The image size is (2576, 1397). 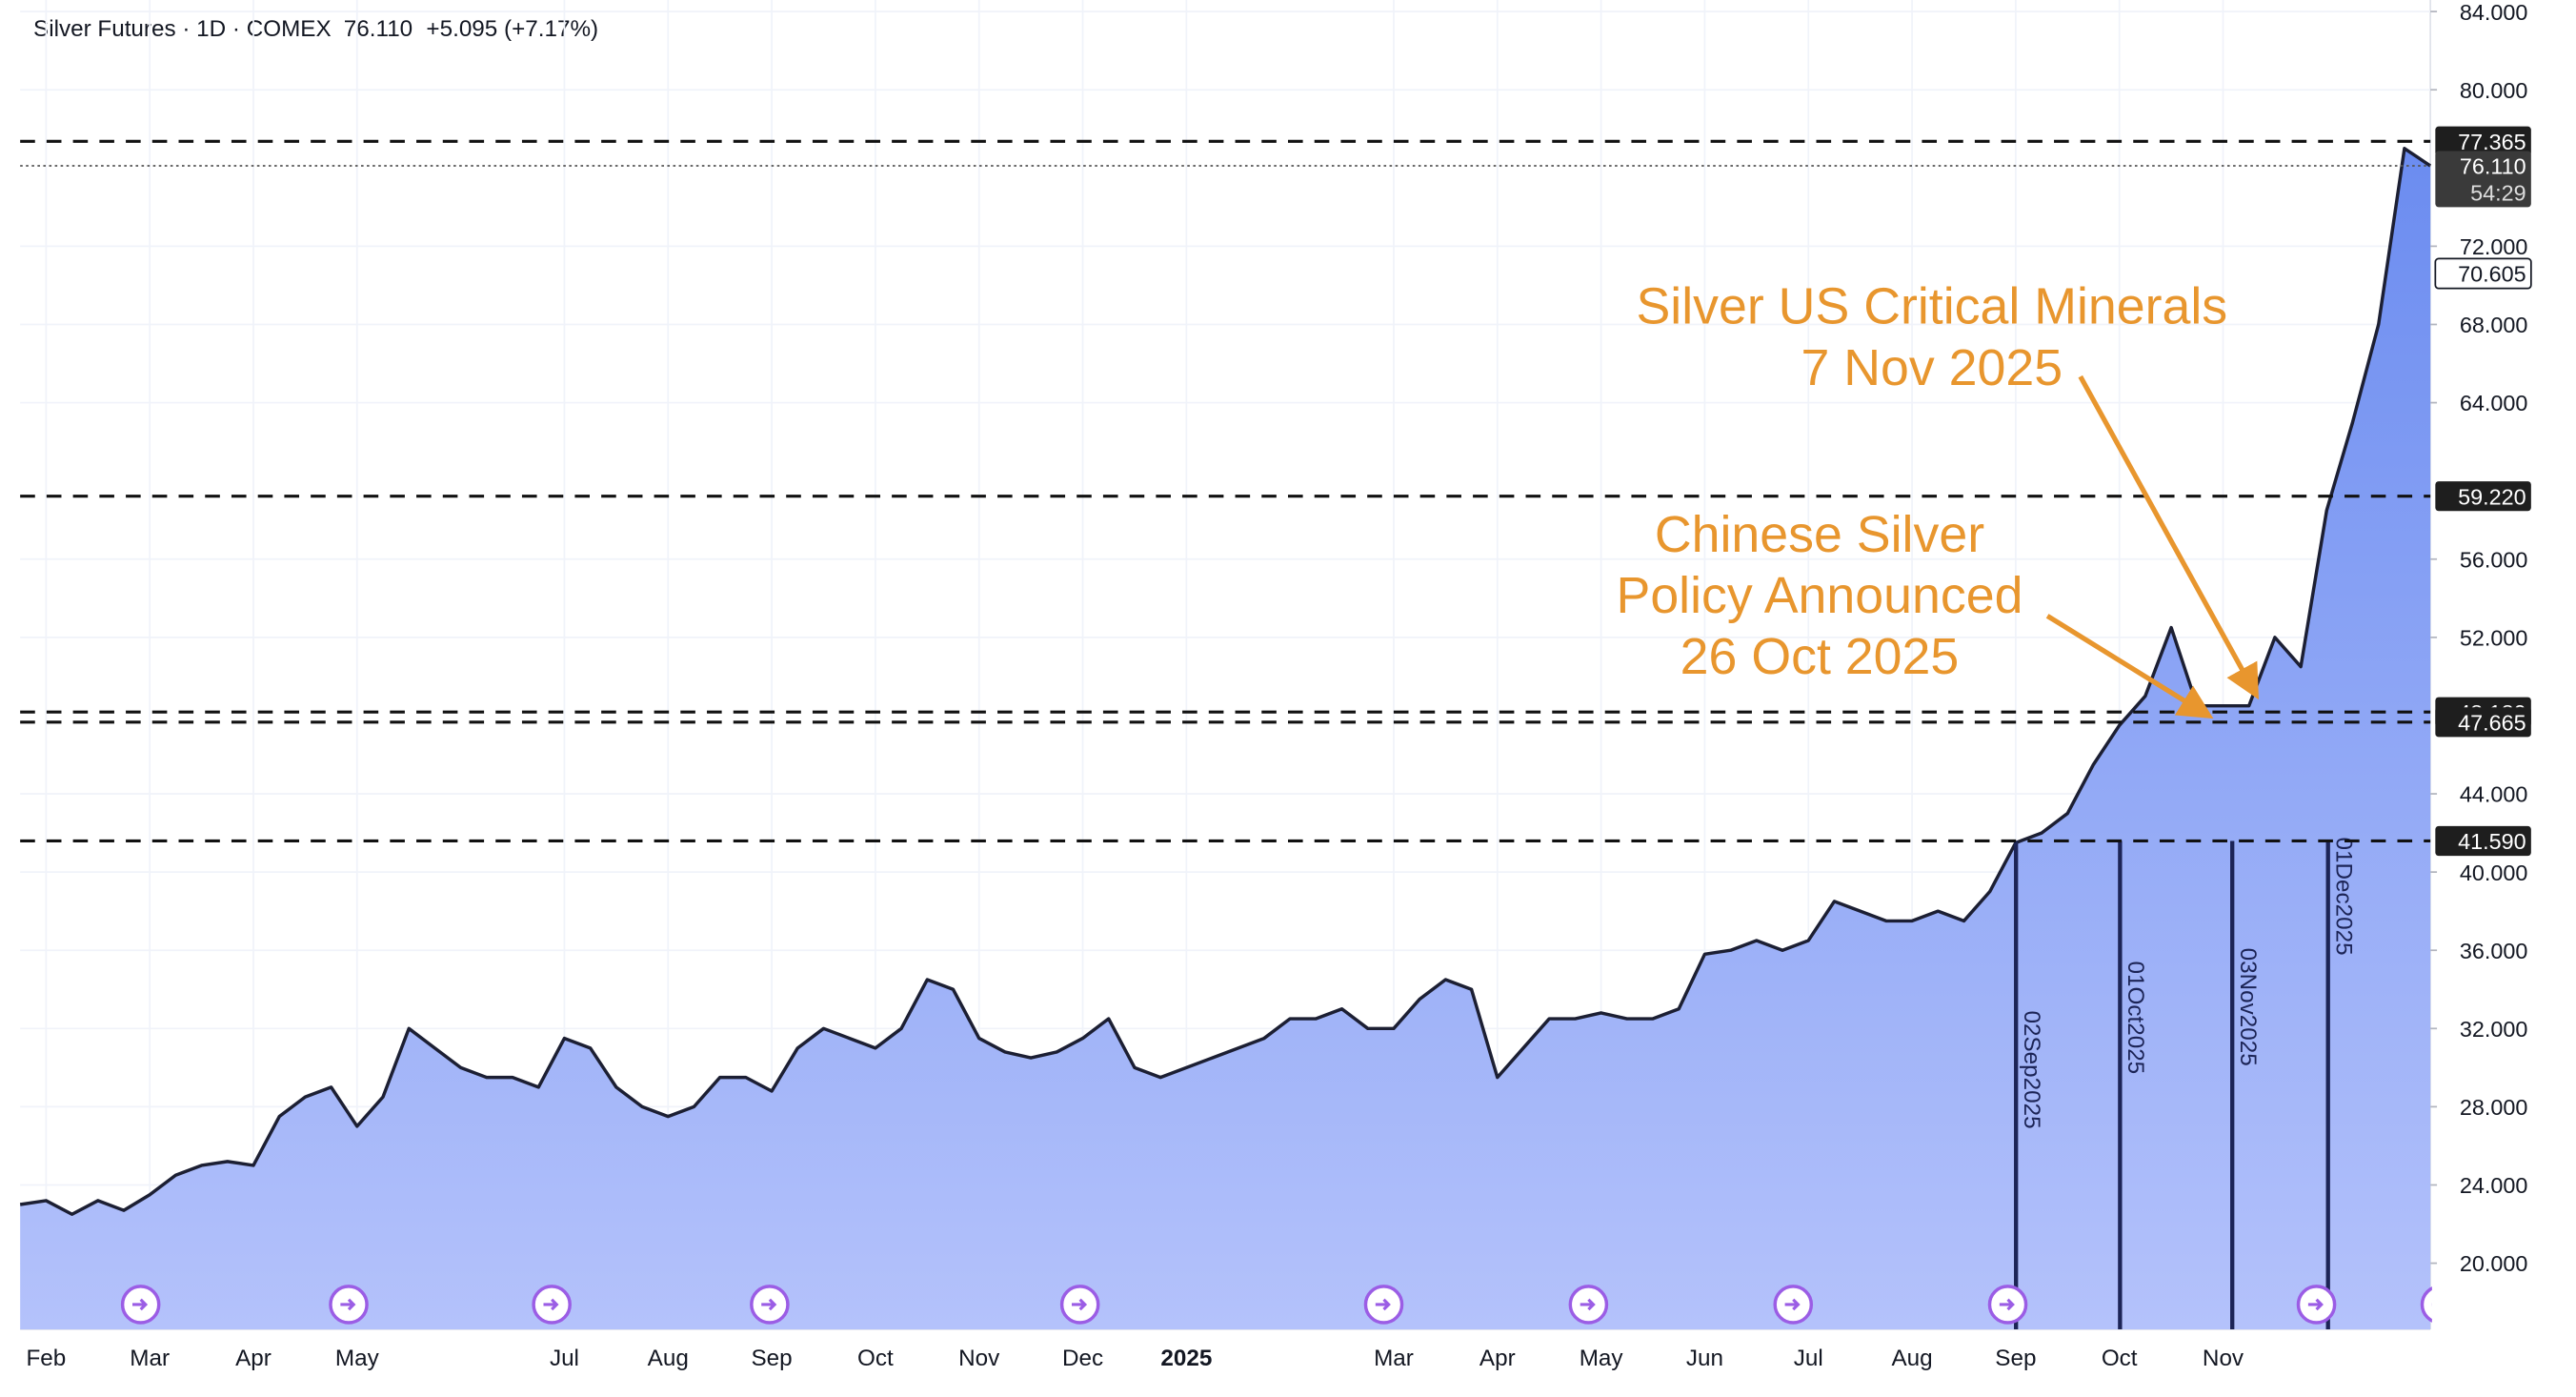 I want to click on annotation-text: Silver US Critical Minerals, so click(x=1932, y=306).